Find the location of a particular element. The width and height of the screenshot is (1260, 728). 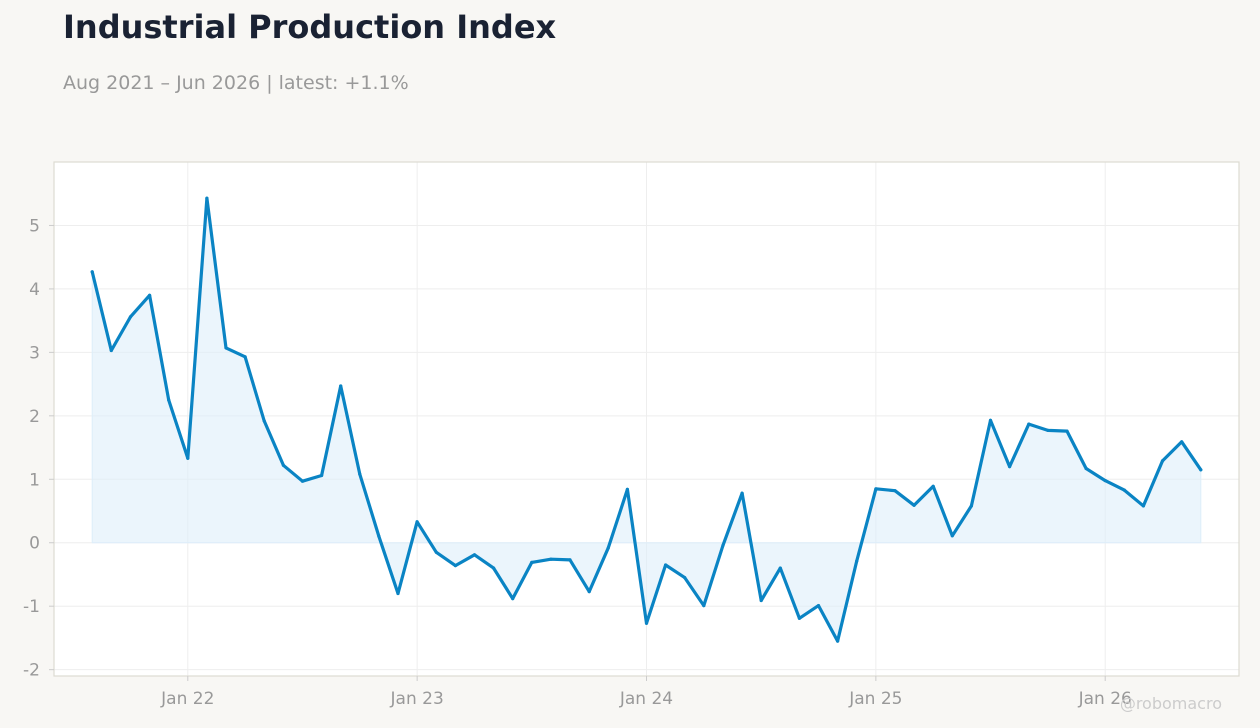

x-tick-label: Jan 23 is located at coordinates (417, 699).